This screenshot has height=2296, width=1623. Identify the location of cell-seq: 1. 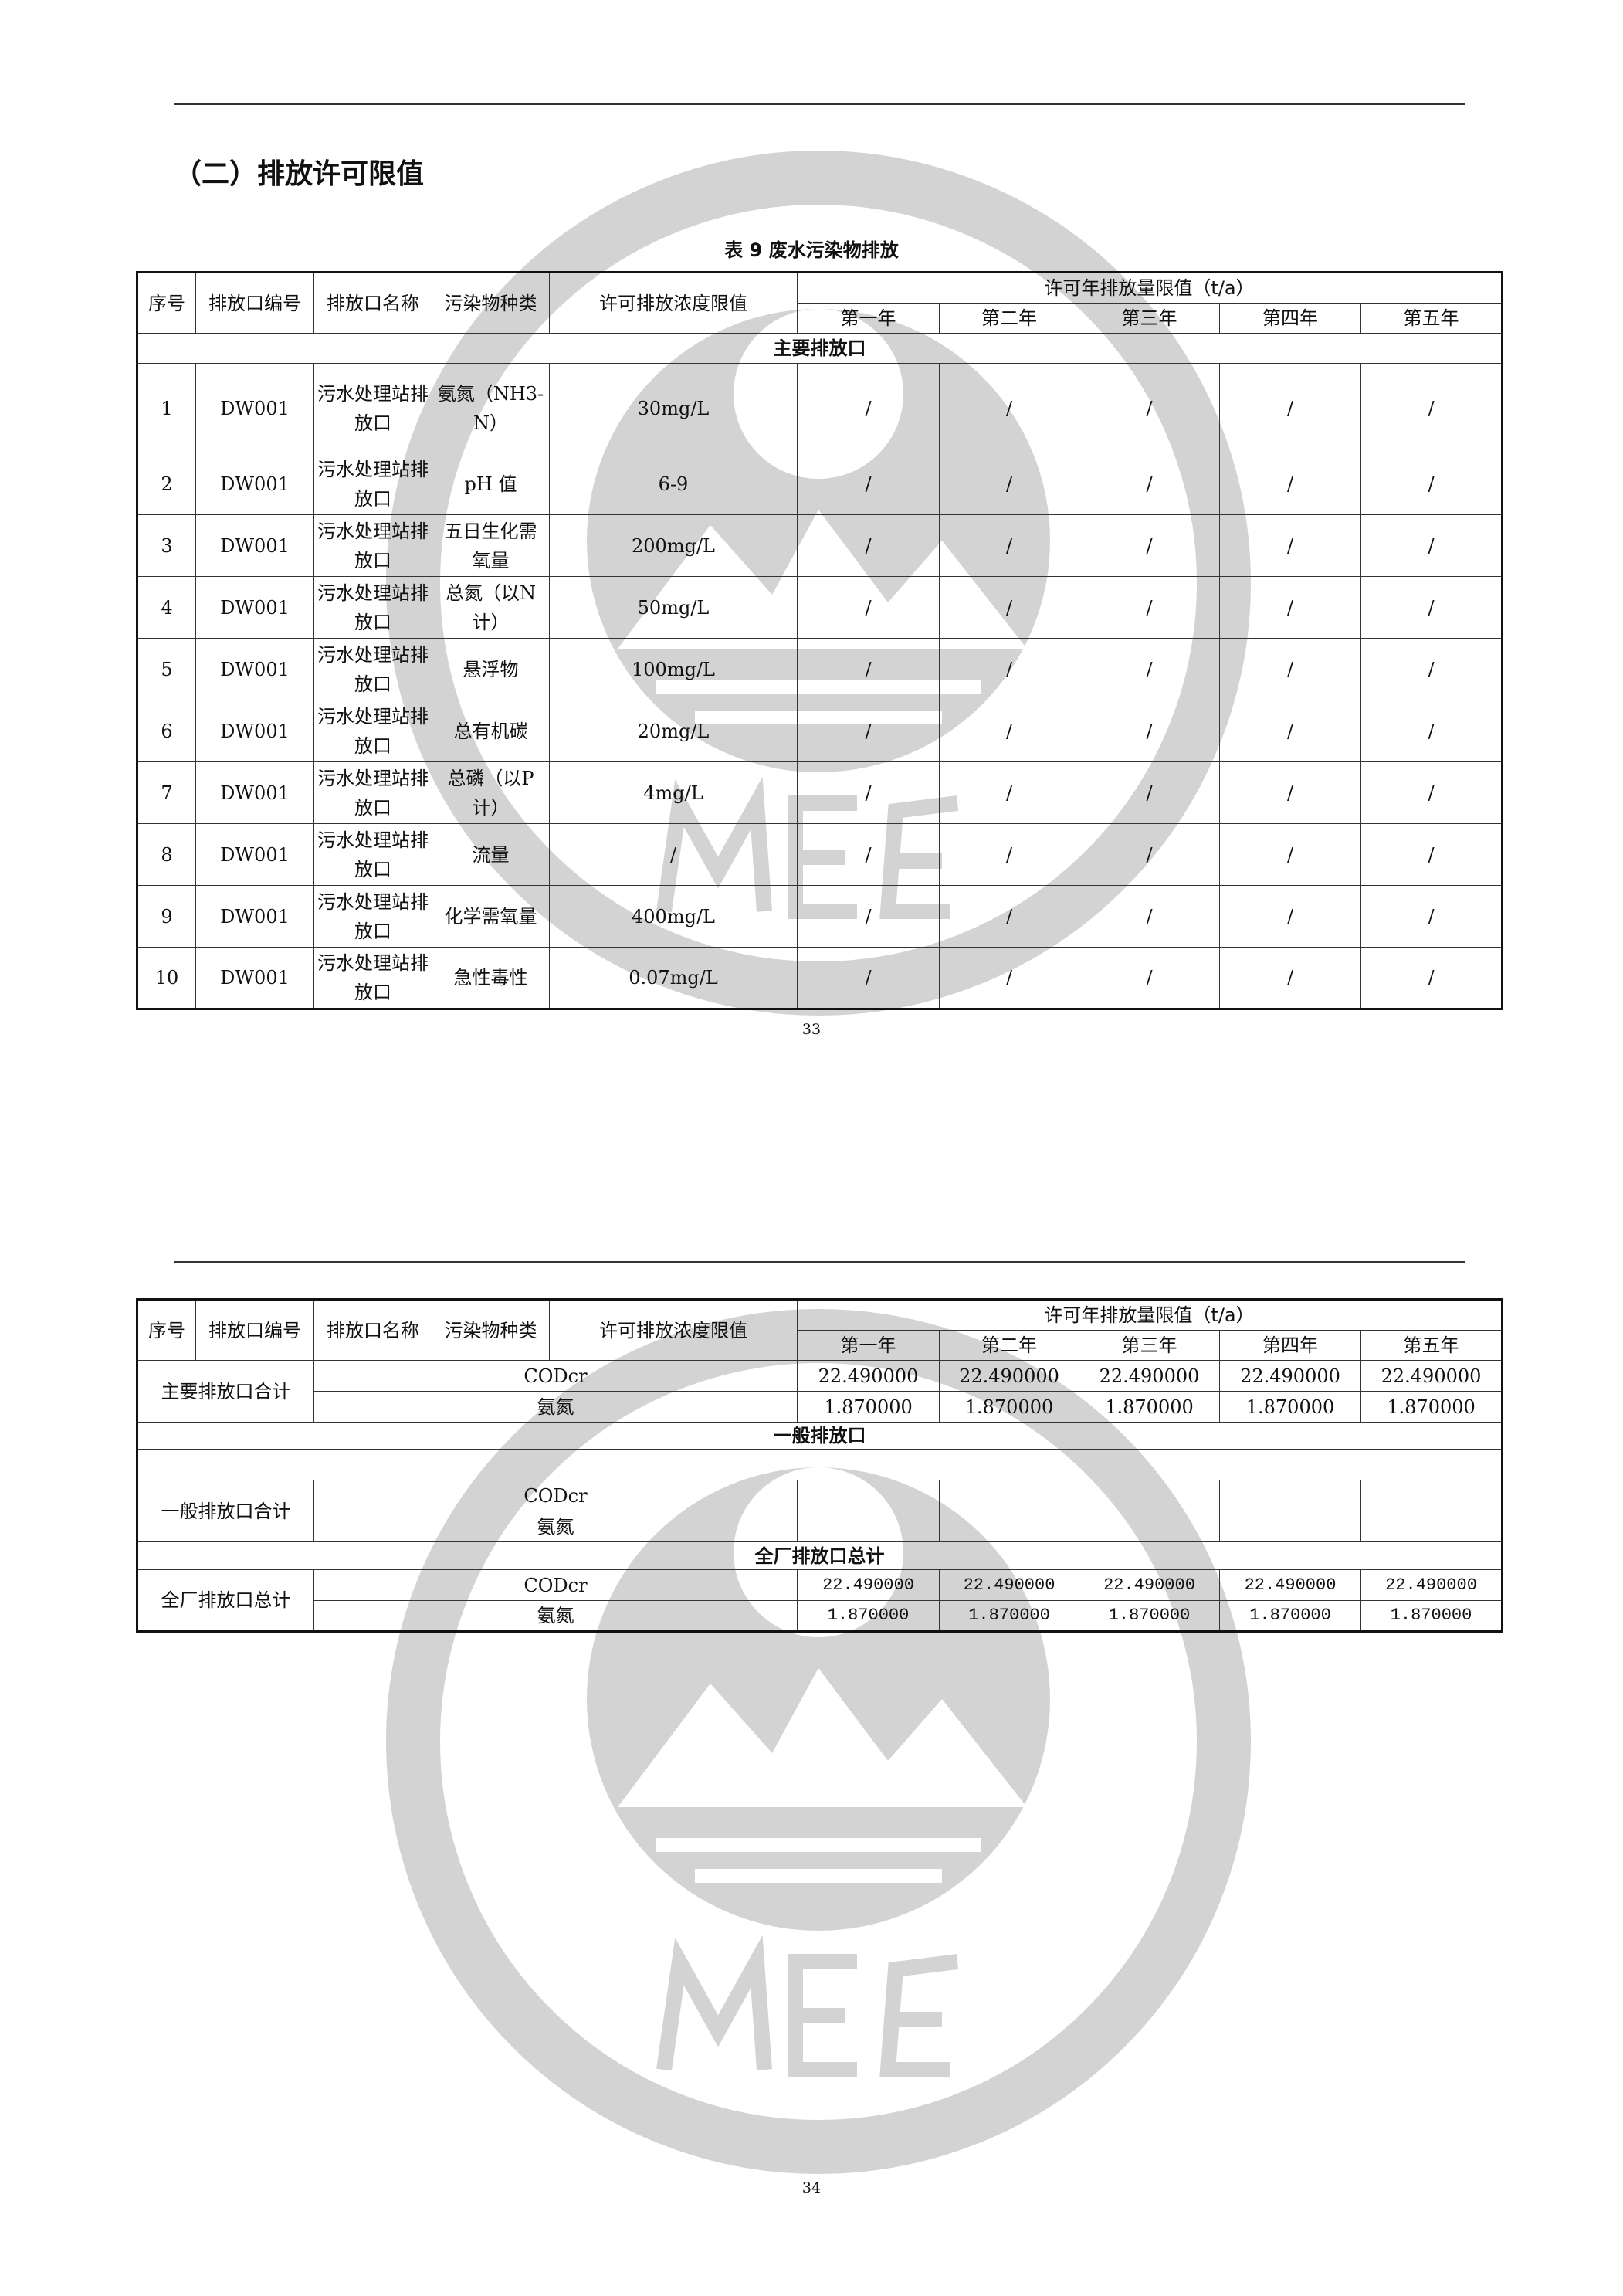
(166, 408).